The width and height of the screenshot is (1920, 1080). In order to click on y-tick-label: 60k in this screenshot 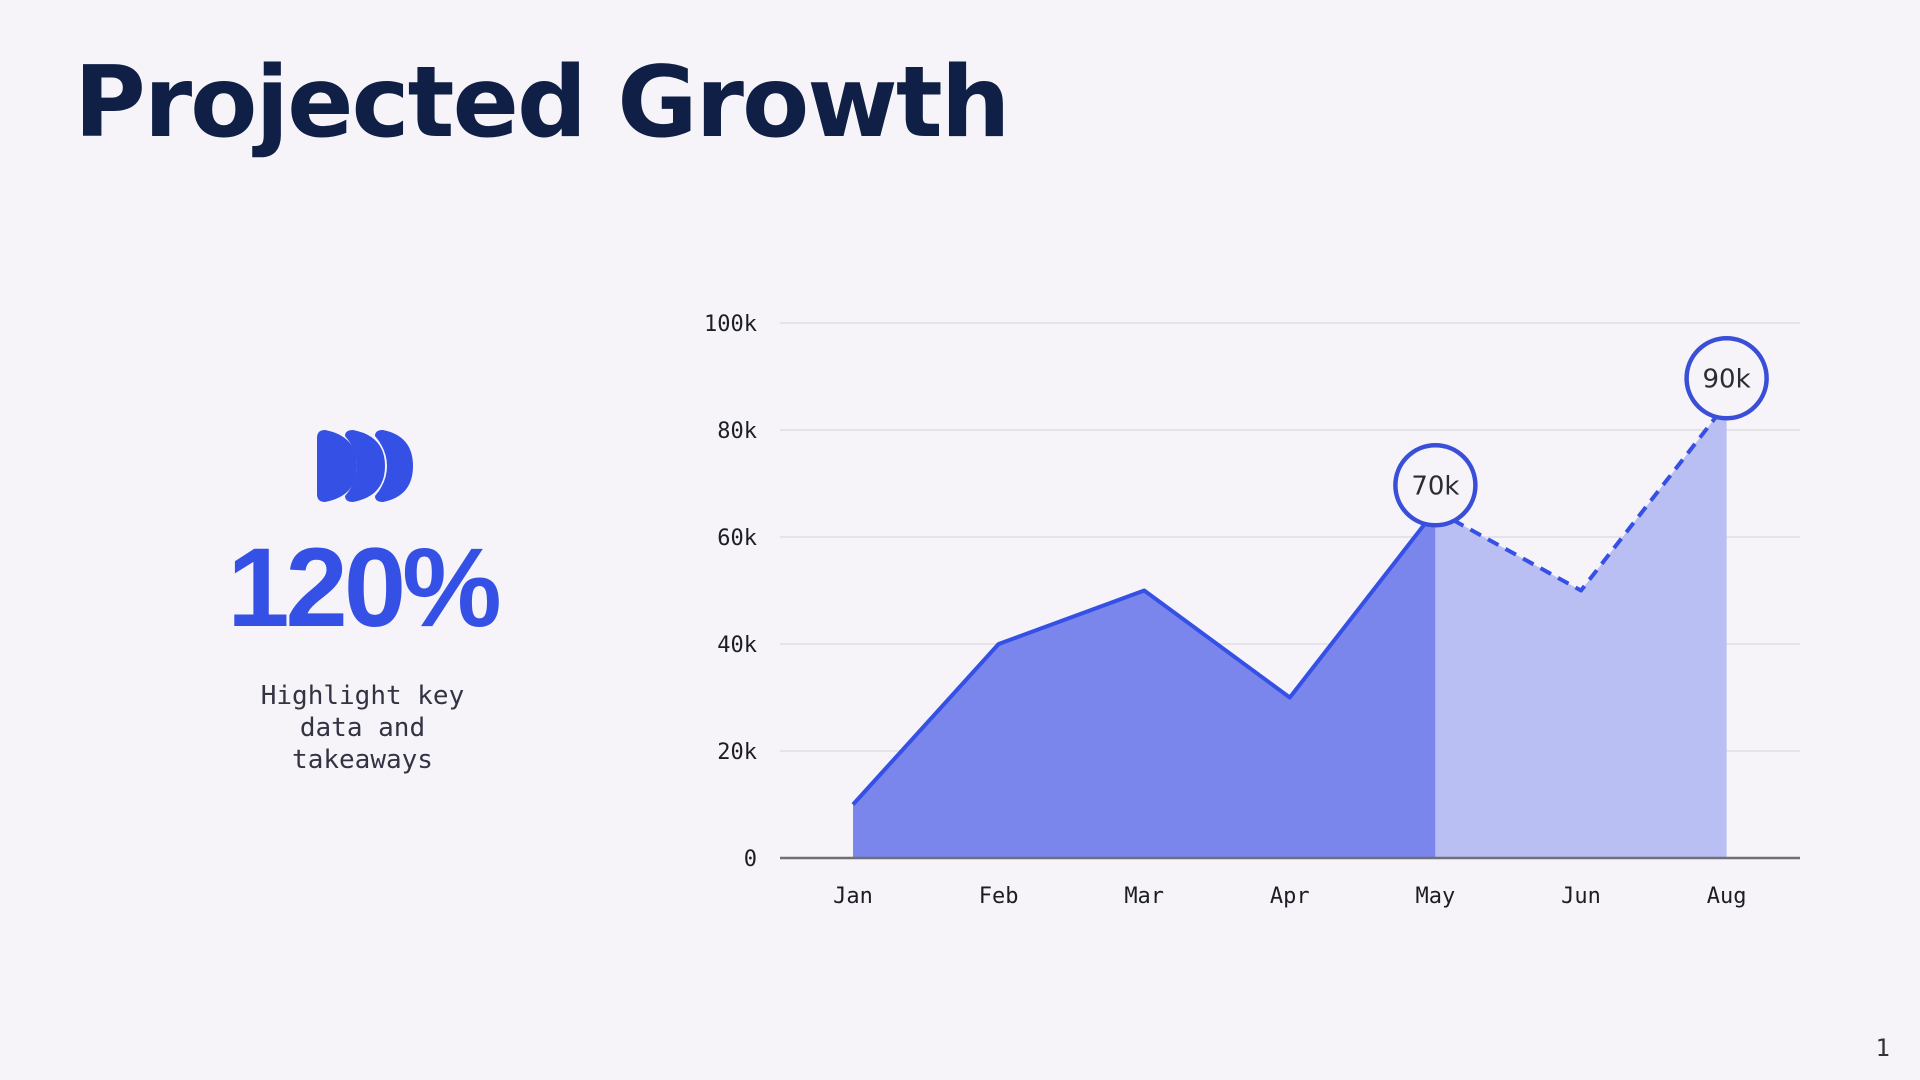, I will do `click(737, 538)`.